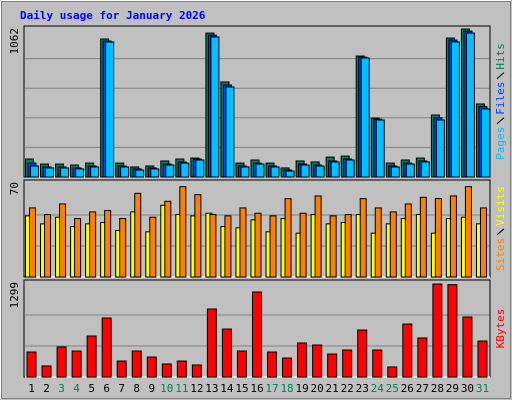 The image size is (512, 400). I want to click on x-tick-label: 1, so click(31, 388).